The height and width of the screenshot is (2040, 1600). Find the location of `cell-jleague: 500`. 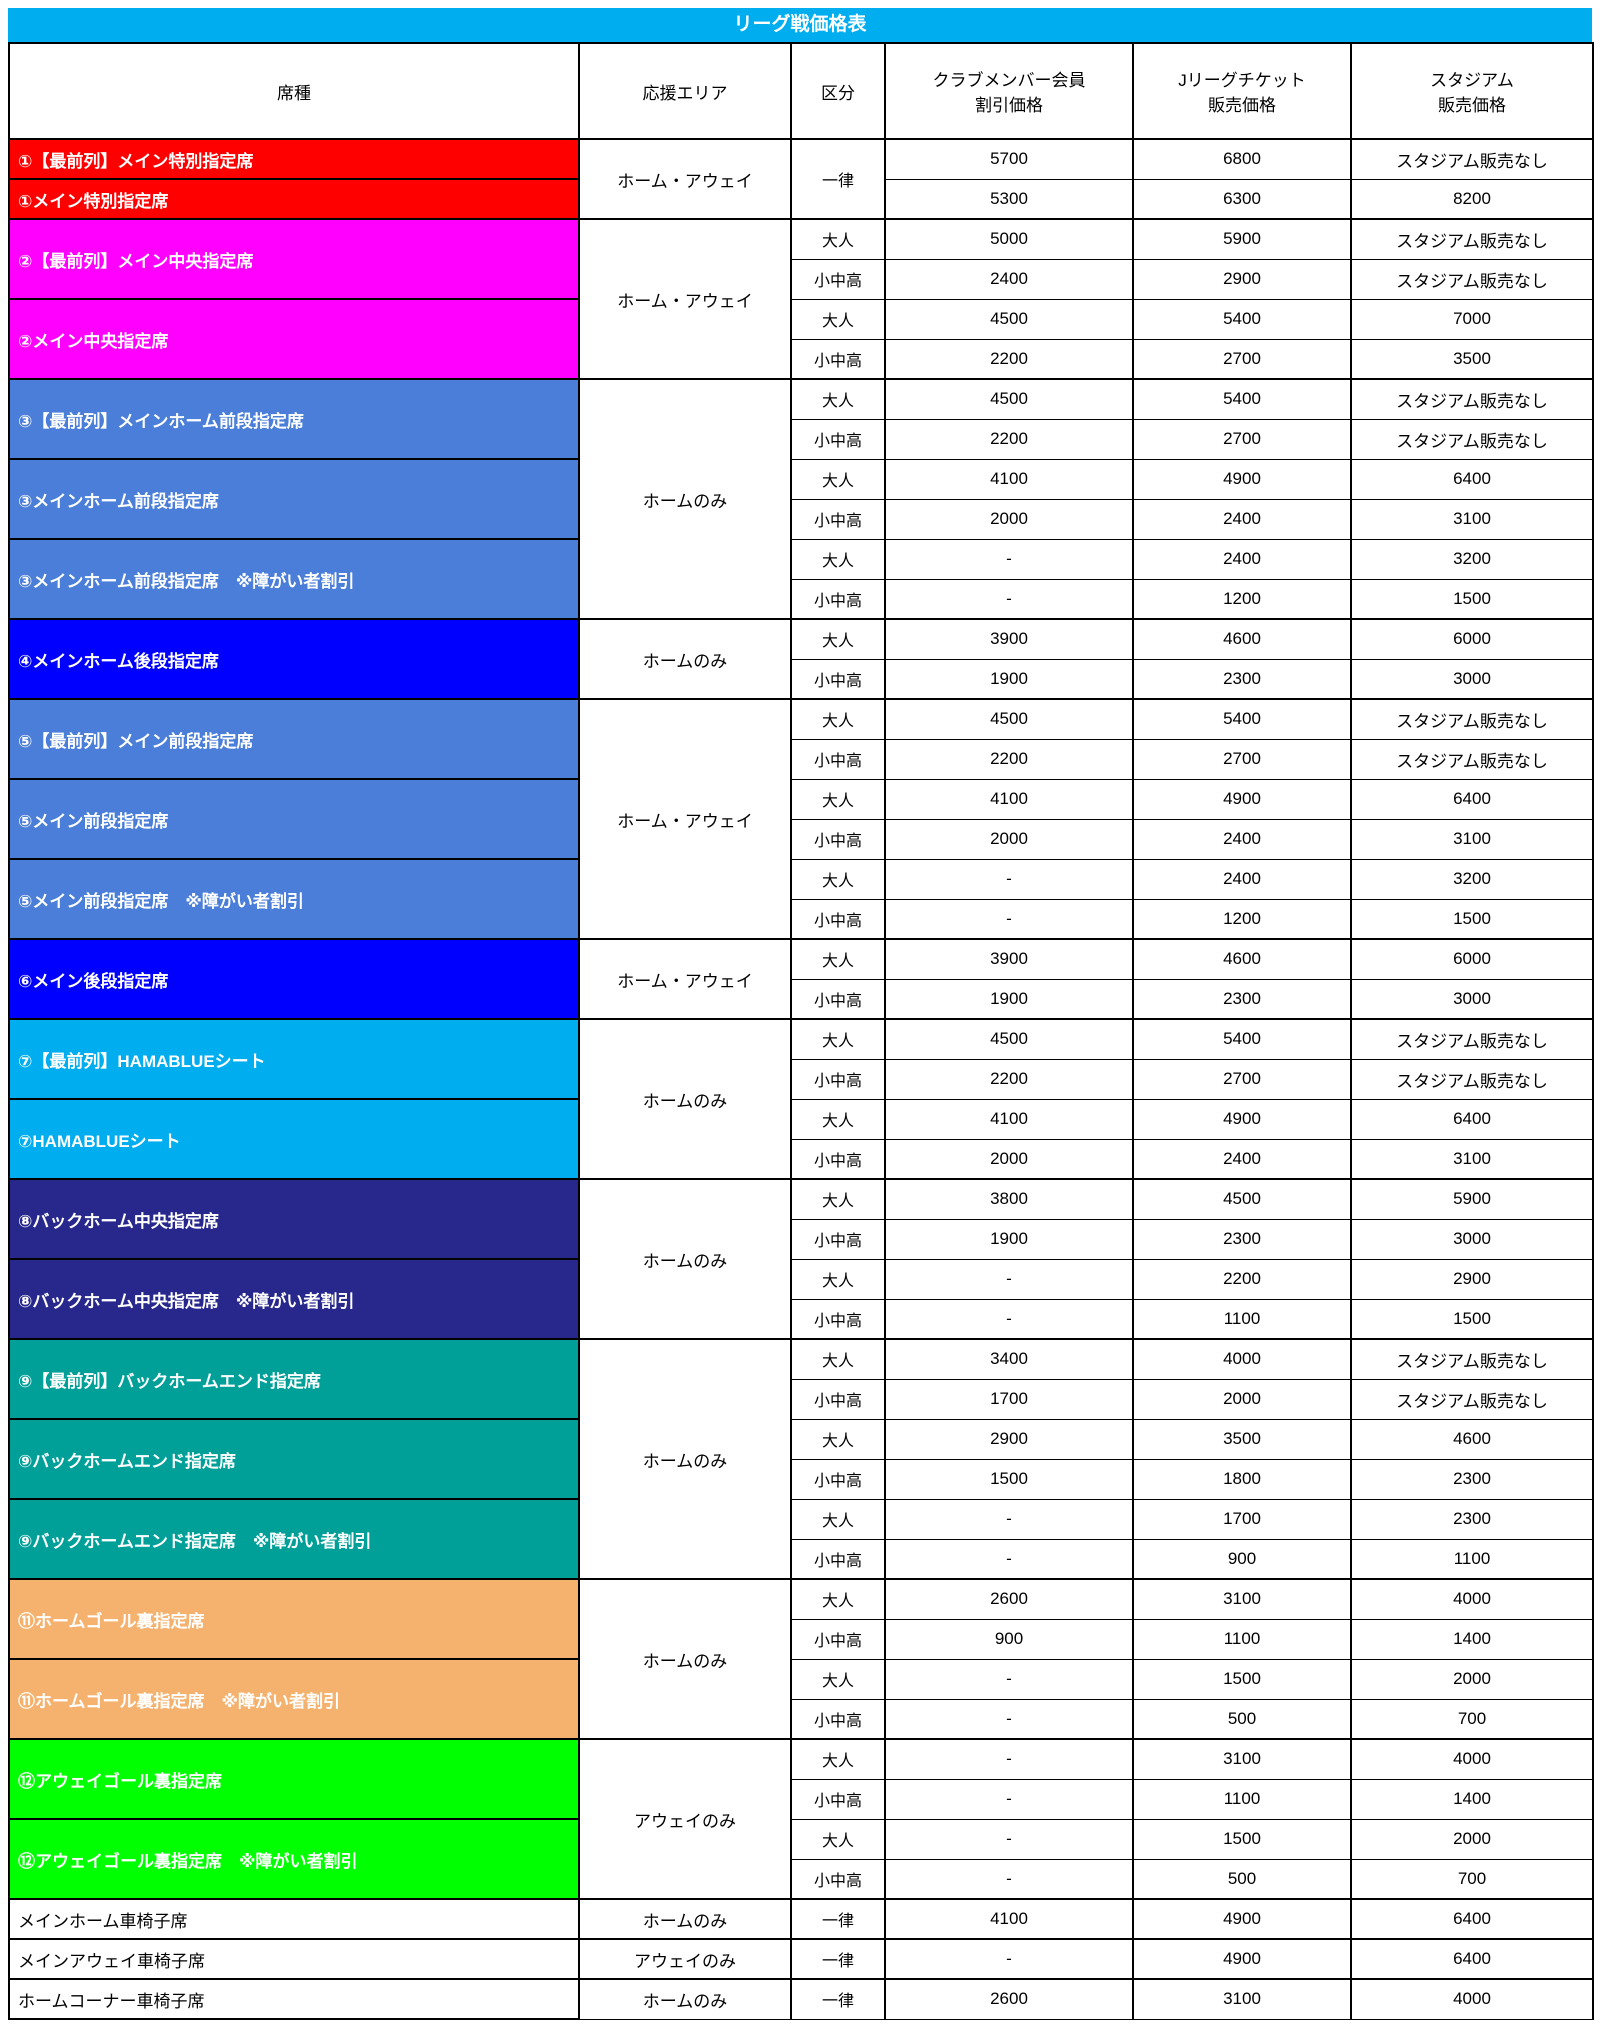

cell-jleague: 500 is located at coordinates (1242, 1879).